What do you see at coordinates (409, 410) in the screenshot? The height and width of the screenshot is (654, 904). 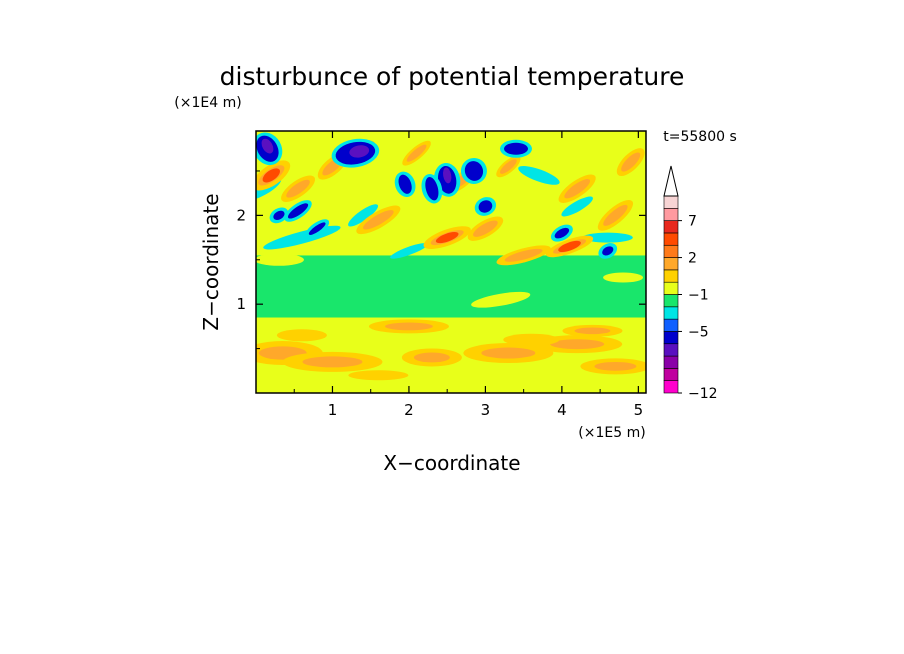 I see `x-tick-label: 2` at bounding box center [409, 410].